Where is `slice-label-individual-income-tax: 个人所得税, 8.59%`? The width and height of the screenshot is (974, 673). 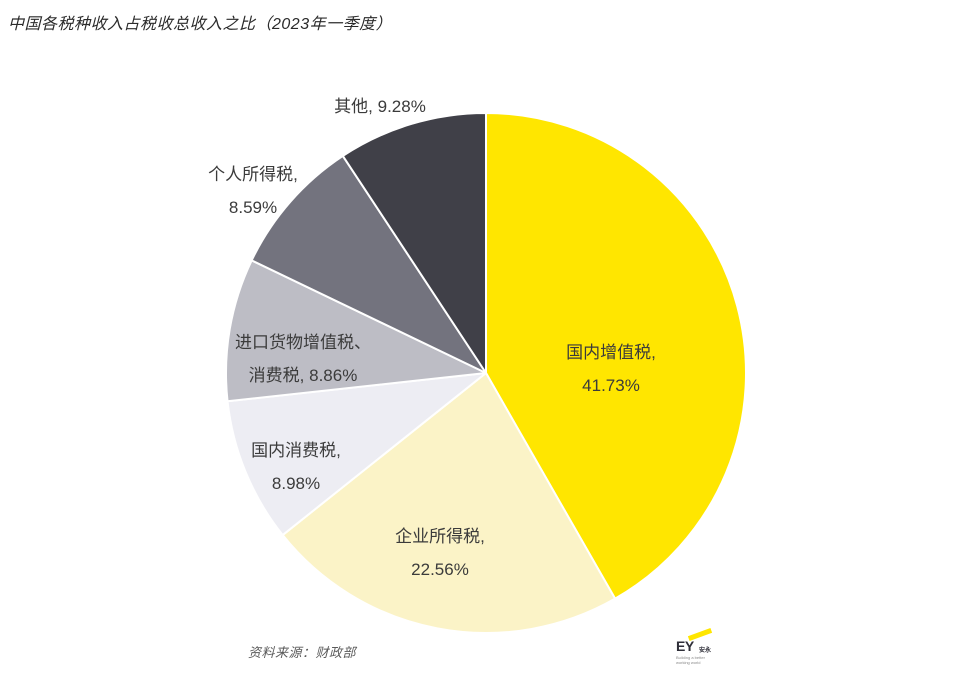
slice-label-individual-income-tax: 个人所得税, 8.59% is located at coordinates (253, 191).